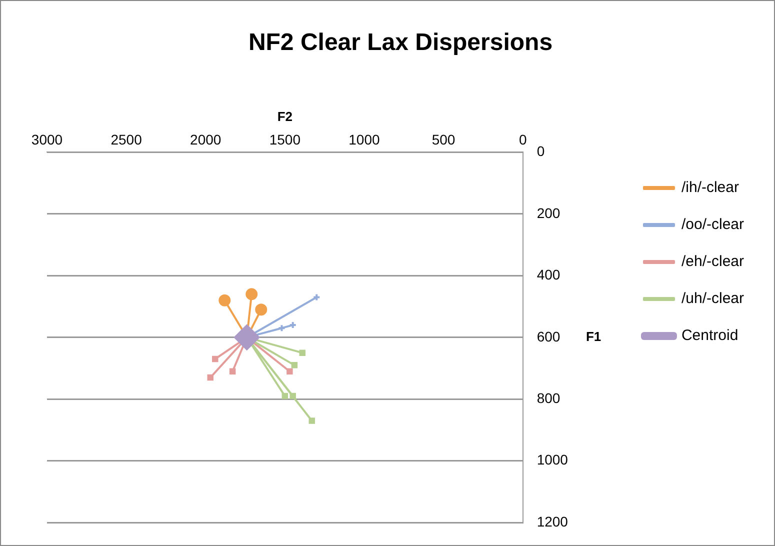 The width and height of the screenshot is (775, 546). Describe the element at coordinates (522, 140) in the screenshot. I see `x-tick-label: 0` at that location.